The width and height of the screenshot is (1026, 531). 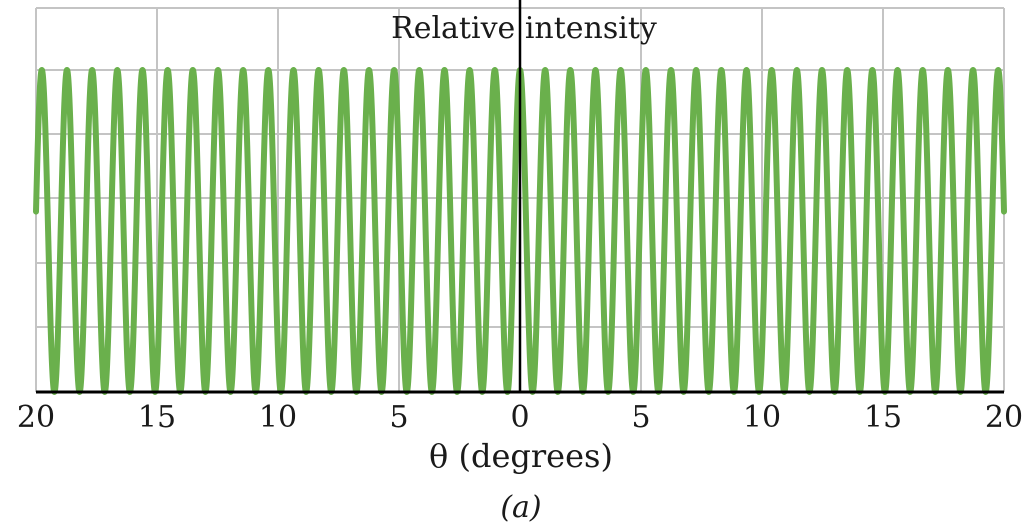 I want to click on x-tick-label: 0, so click(x=519, y=417).